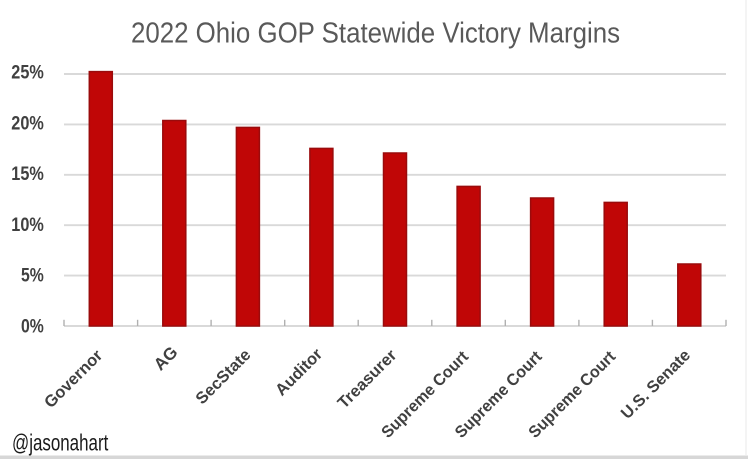 The height and width of the screenshot is (464, 748). Describe the element at coordinates (32, 276) in the screenshot. I see `svg-text: 5%` at that location.